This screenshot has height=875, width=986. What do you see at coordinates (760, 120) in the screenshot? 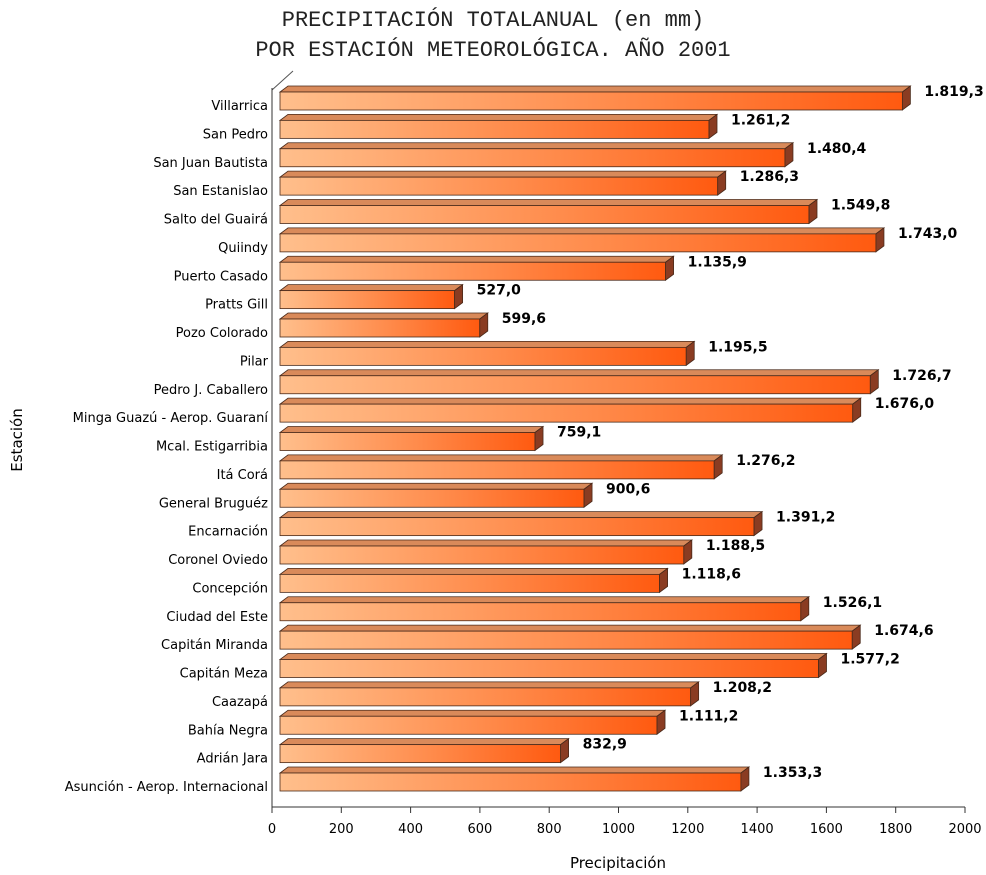
I see `value-label: 1.261,2` at bounding box center [760, 120].